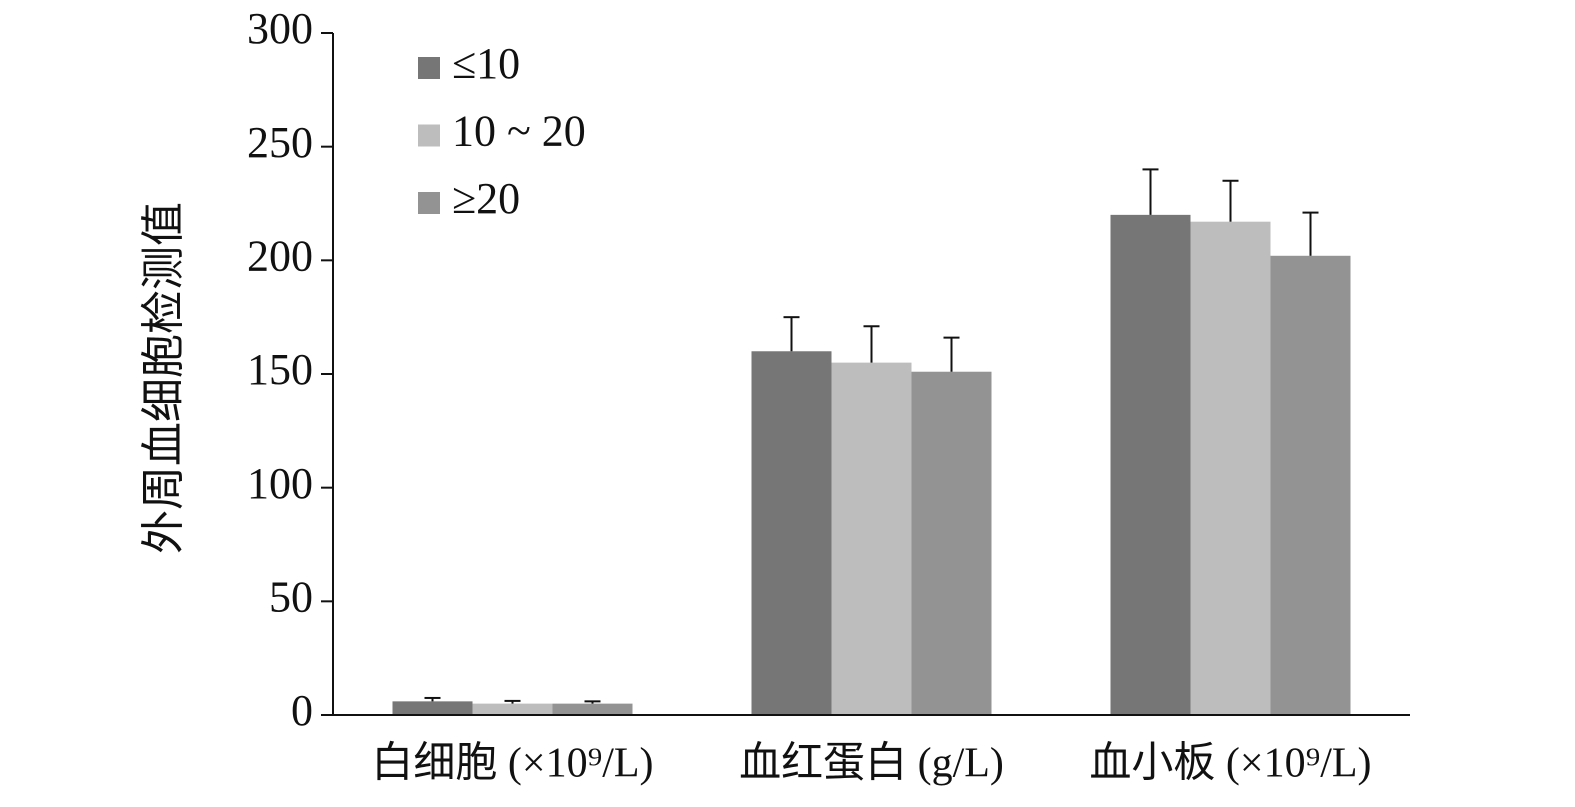  I want to click on legend-label: ≥20, so click(486, 198).